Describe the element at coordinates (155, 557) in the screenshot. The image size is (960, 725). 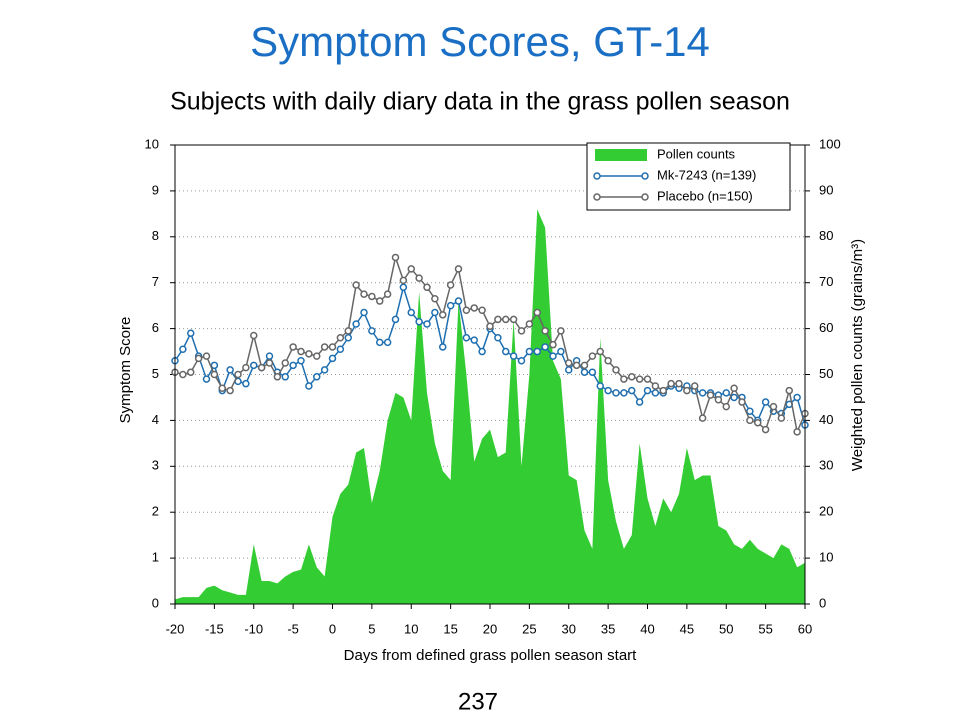
I see `y-tick-label: 1` at that location.